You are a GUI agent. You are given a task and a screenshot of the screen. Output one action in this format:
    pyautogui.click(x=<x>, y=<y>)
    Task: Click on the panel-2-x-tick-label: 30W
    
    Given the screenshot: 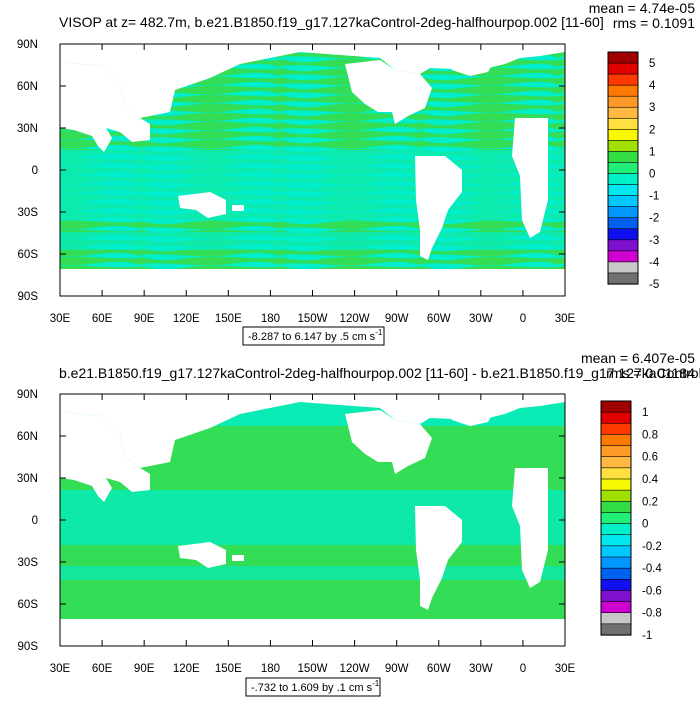 What is the action you would take?
    pyautogui.click(x=481, y=669)
    